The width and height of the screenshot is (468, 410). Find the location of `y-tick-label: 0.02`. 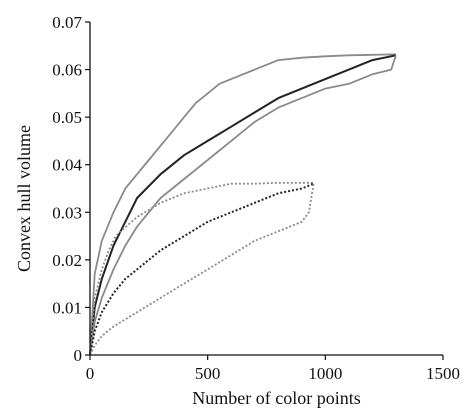

y-tick-label: 0.02 is located at coordinates (67, 260).